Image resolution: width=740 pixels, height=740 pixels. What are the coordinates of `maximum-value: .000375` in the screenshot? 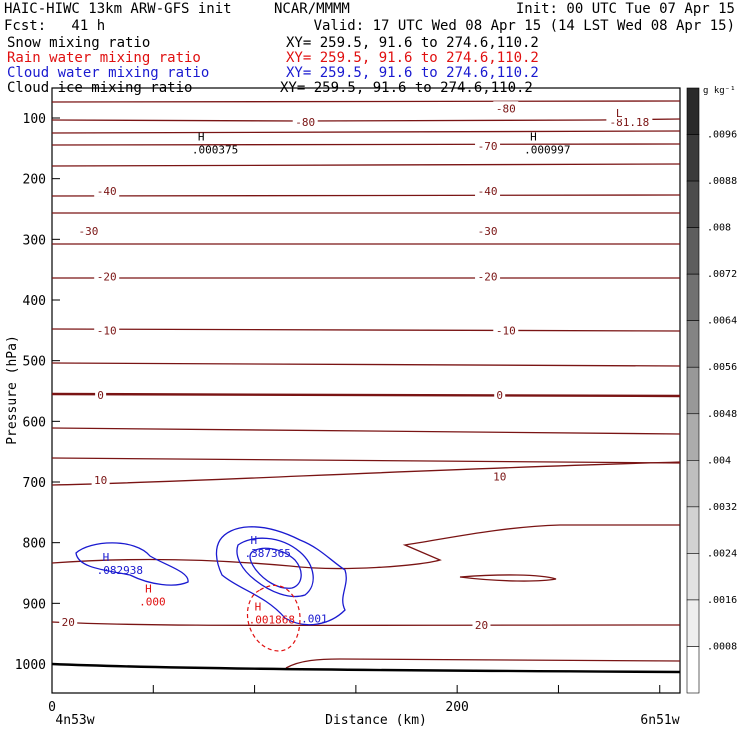 It's located at (215, 149).